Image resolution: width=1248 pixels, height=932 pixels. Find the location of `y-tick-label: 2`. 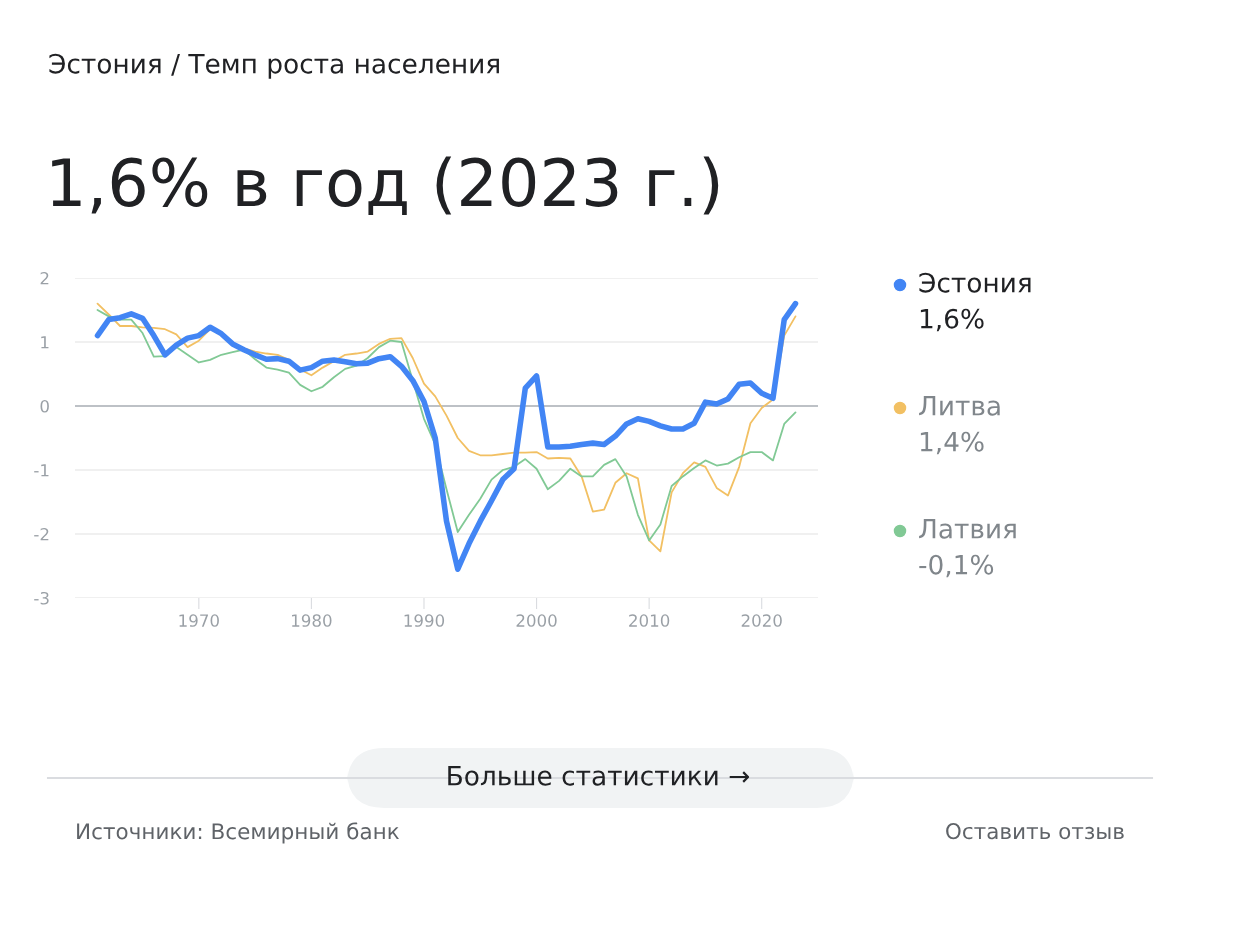

y-tick-label: 2 is located at coordinates (44, 278).